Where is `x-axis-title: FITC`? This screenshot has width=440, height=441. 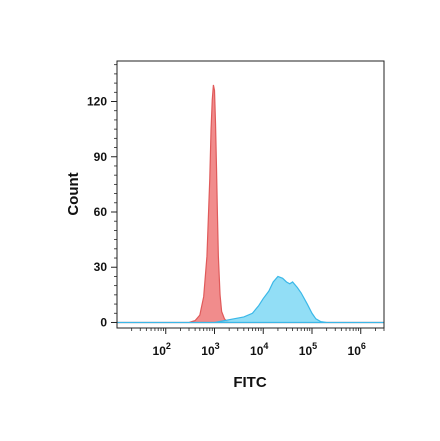
x-axis-title: FITC is located at coordinates (249, 382).